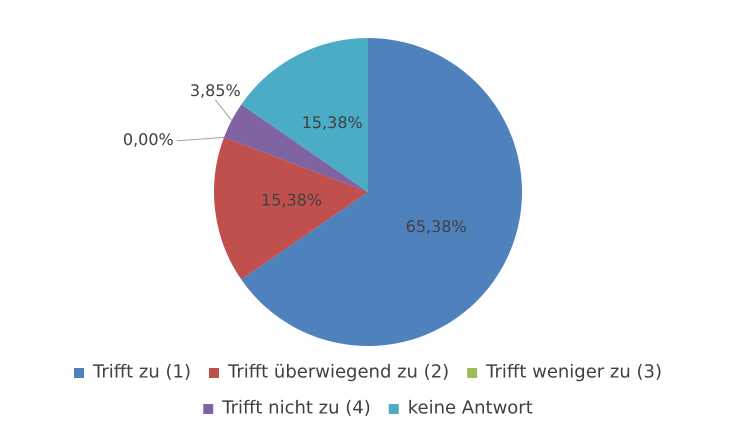 The image size is (736, 448). What do you see at coordinates (338, 372) in the screenshot?
I see `legend-label: Trifft überwiegend zu (2)` at bounding box center [338, 372].